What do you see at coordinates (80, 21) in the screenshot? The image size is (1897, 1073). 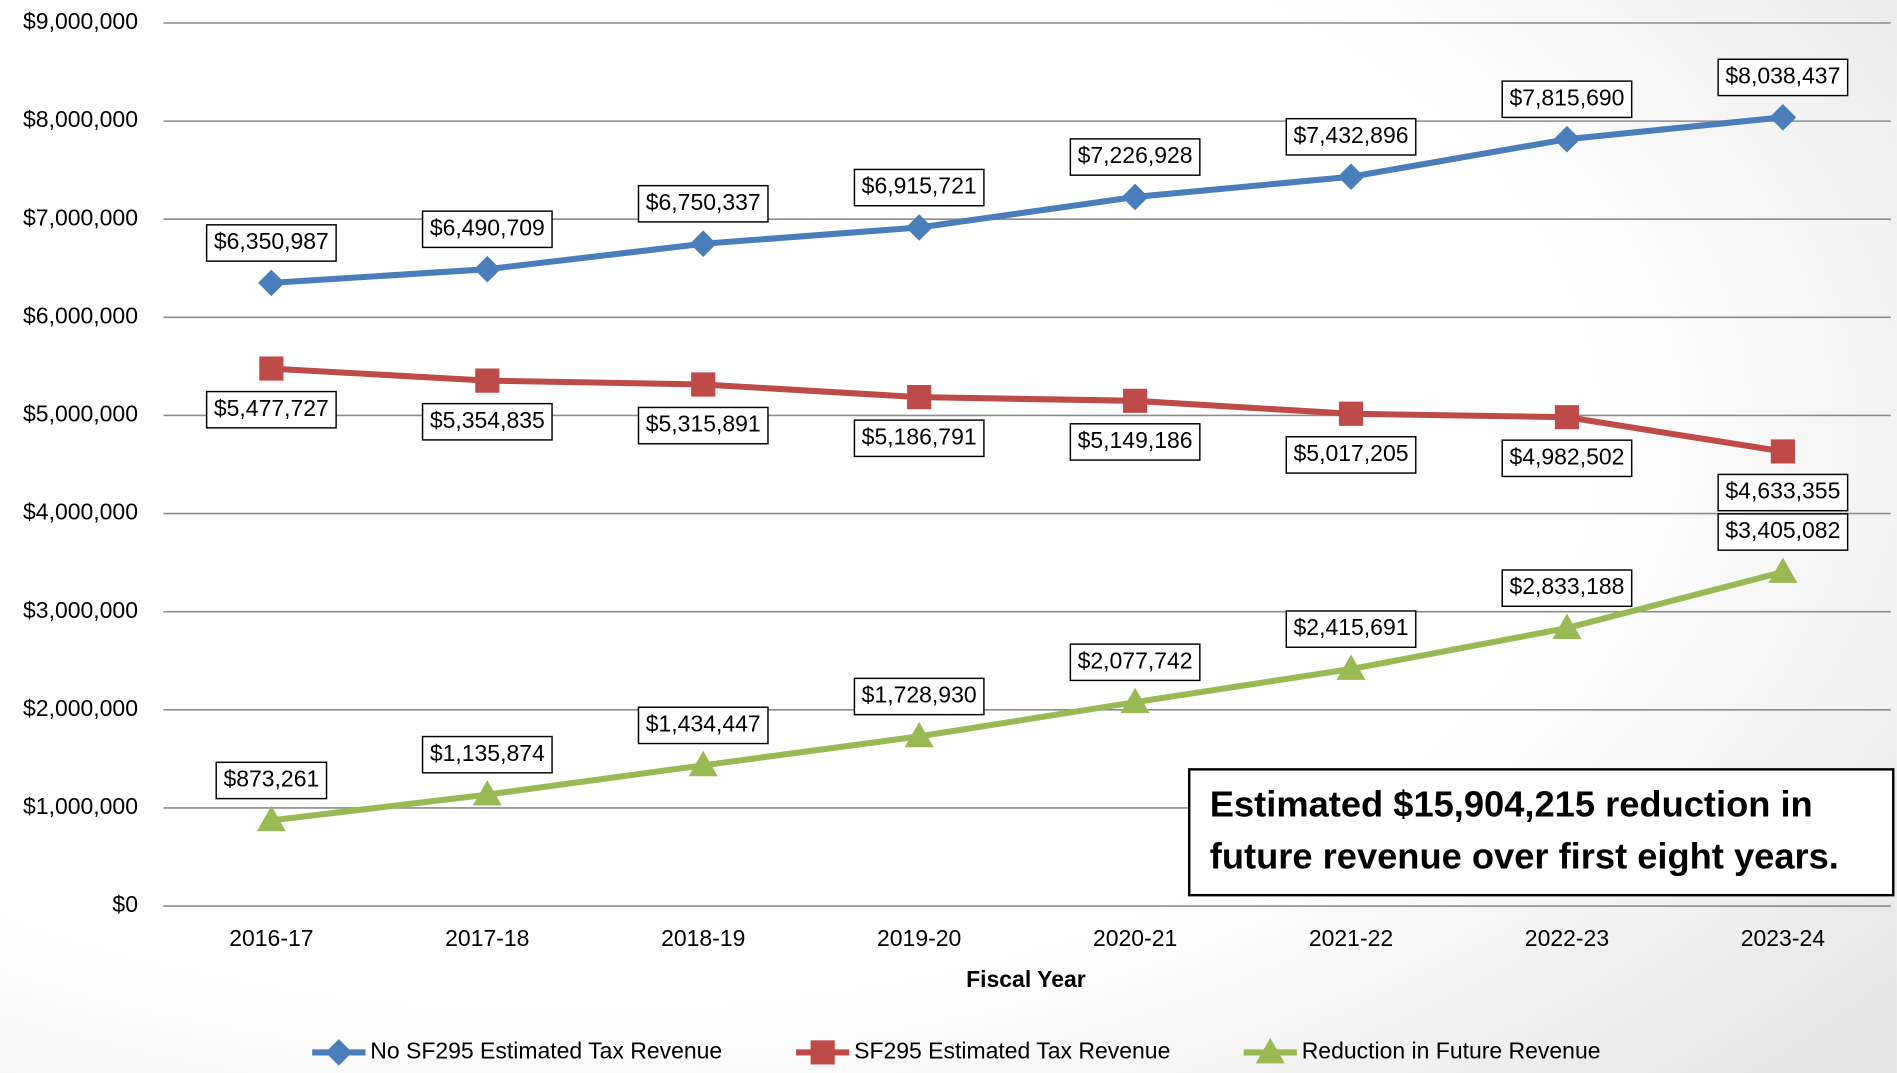 I see `y-tick-label: $9,000,000` at bounding box center [80, 21].